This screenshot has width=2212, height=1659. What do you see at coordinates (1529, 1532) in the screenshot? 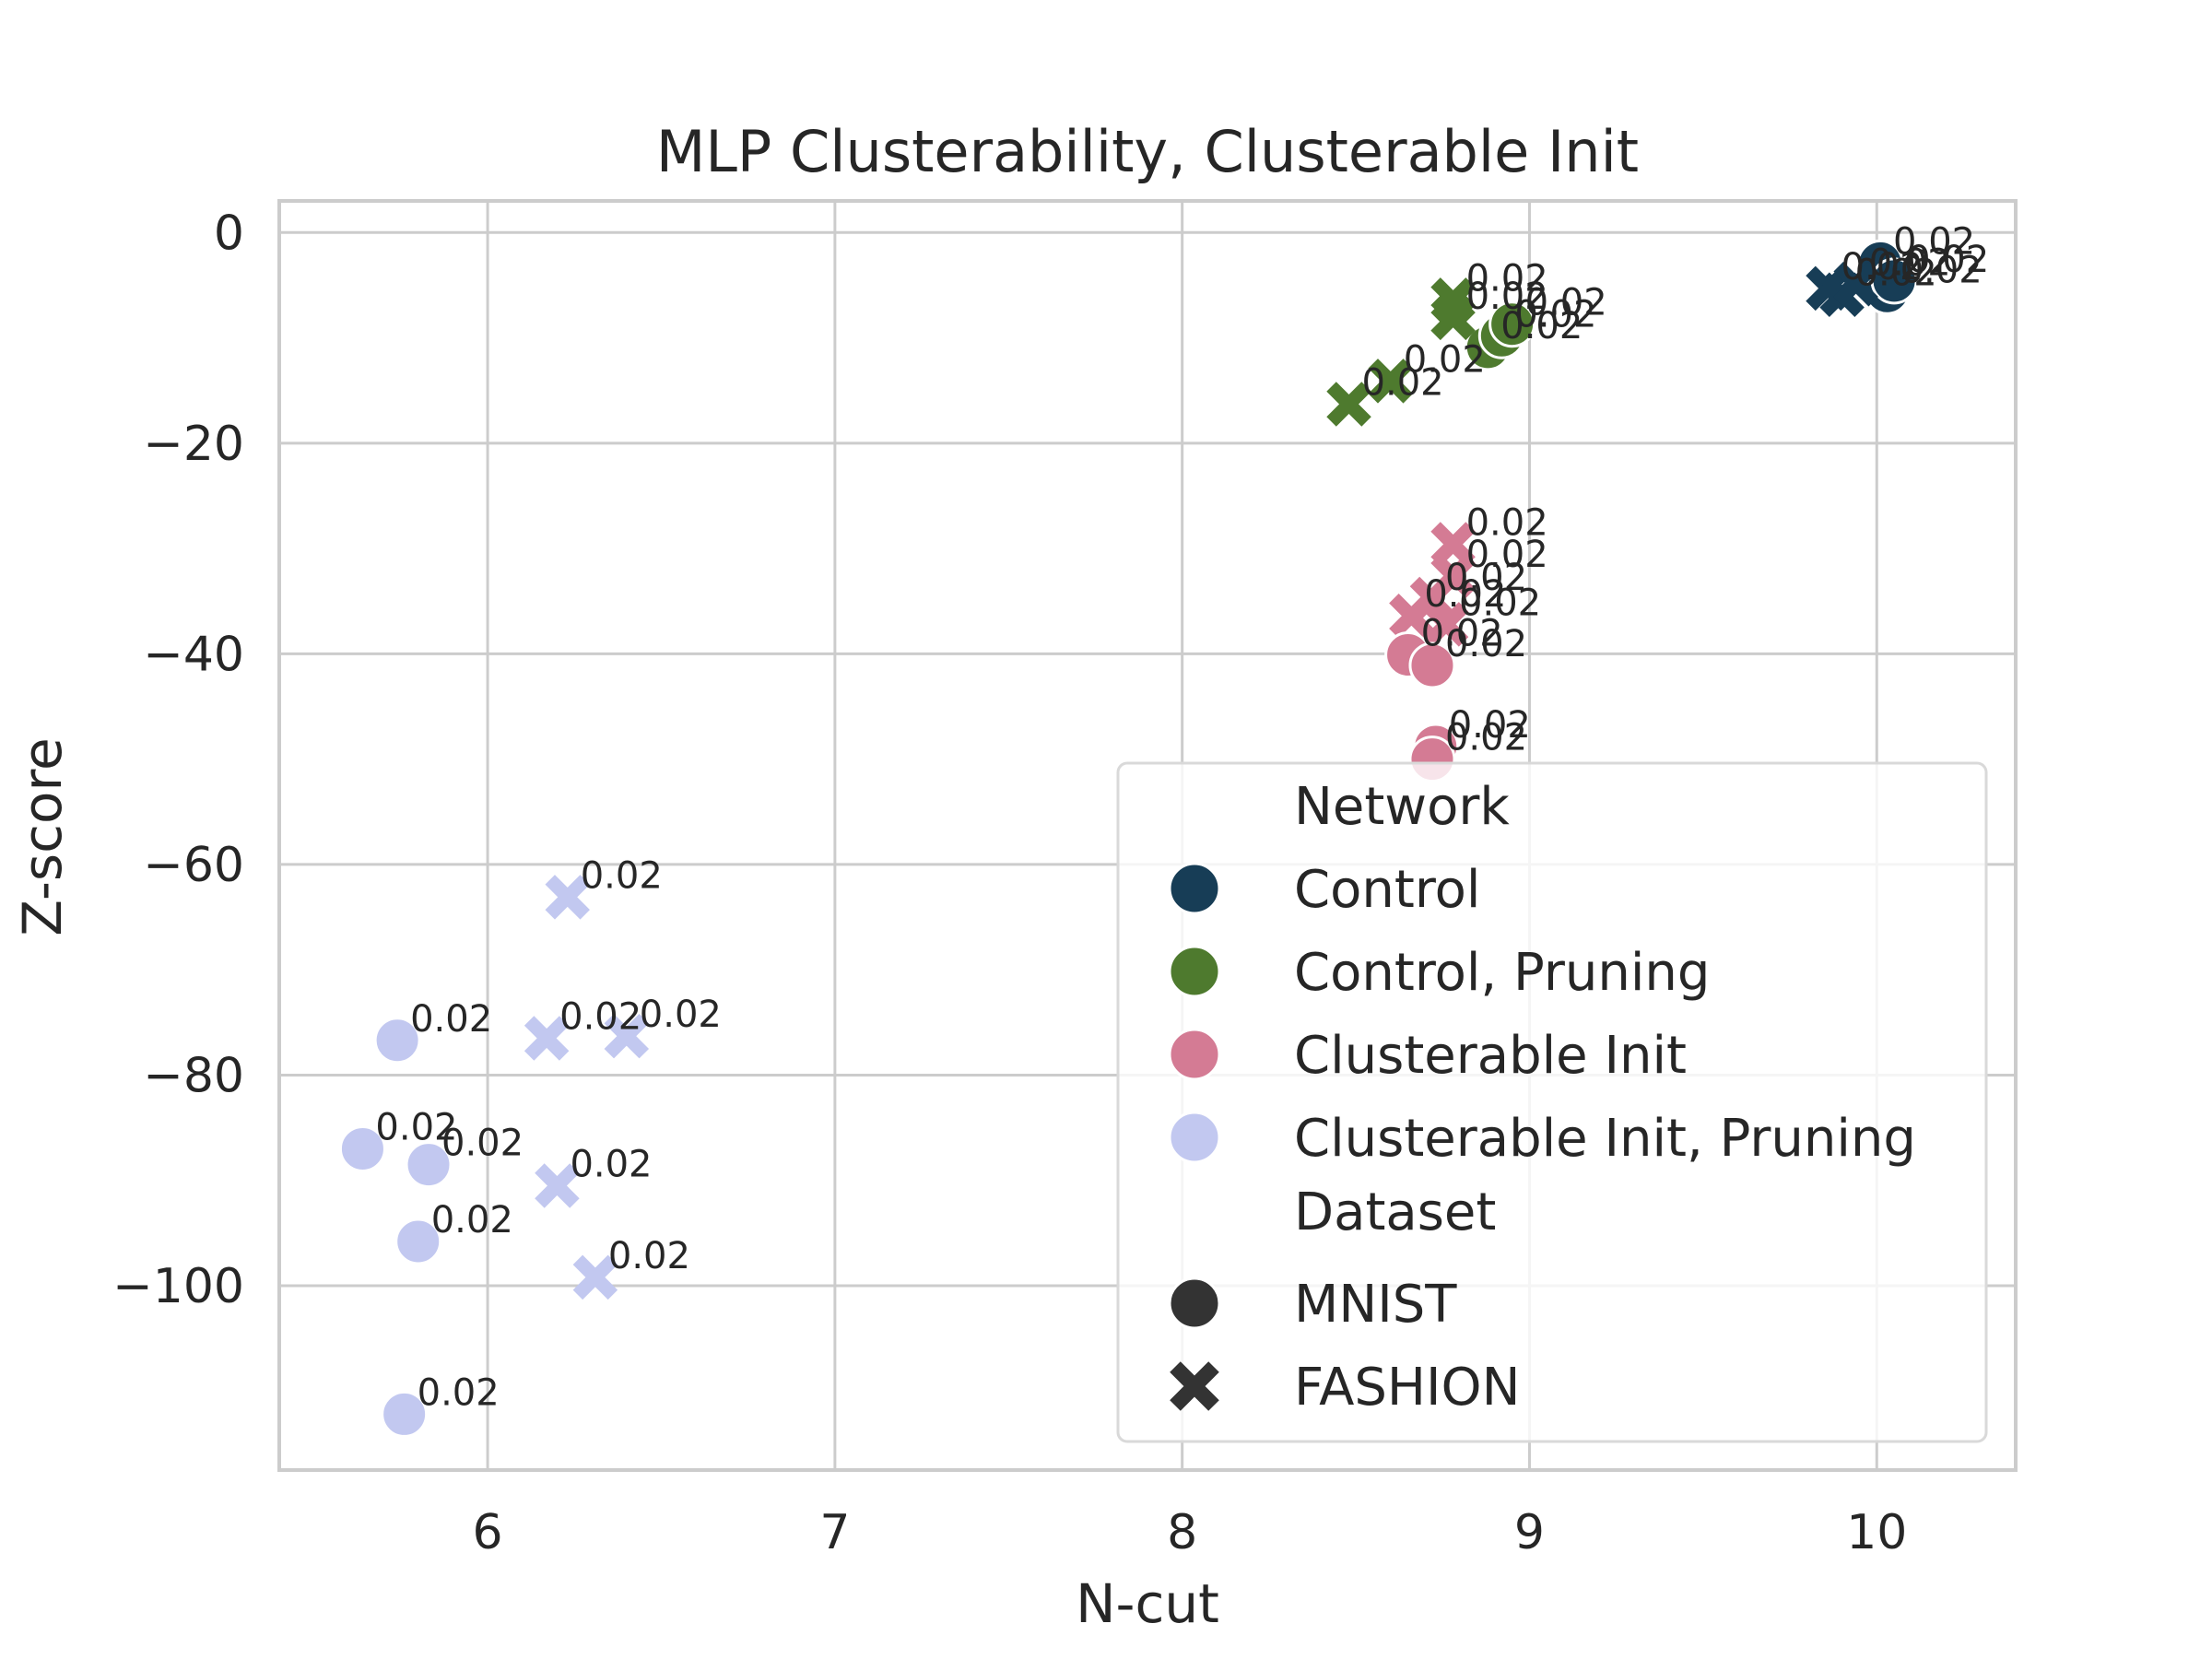
I see `x-tick-label: 9` at bounding box center [1529, 1532].